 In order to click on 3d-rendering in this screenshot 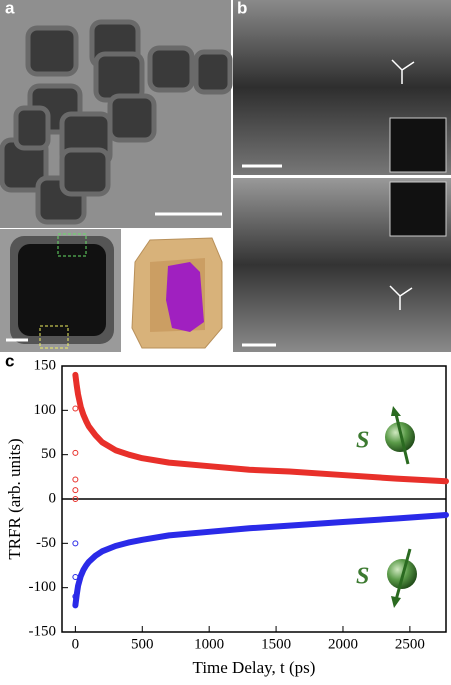, I will do `click(176, 290)`.